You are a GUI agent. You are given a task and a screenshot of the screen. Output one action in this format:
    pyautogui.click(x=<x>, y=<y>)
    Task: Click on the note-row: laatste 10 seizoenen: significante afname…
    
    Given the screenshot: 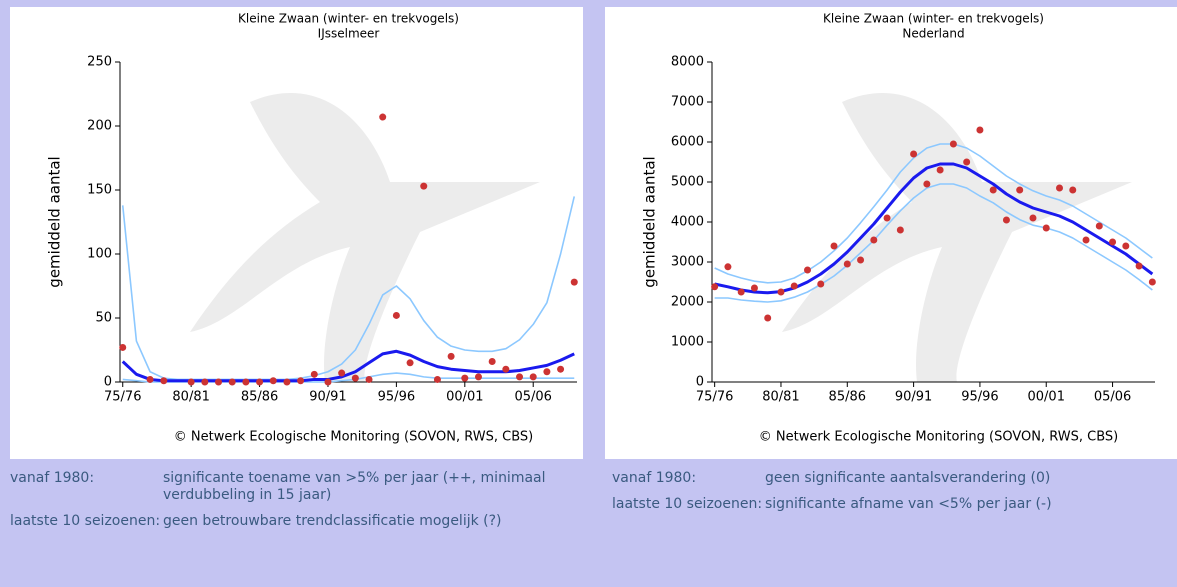 What is the action you would take?
    pyautogui.click(x=894, y=504)
    